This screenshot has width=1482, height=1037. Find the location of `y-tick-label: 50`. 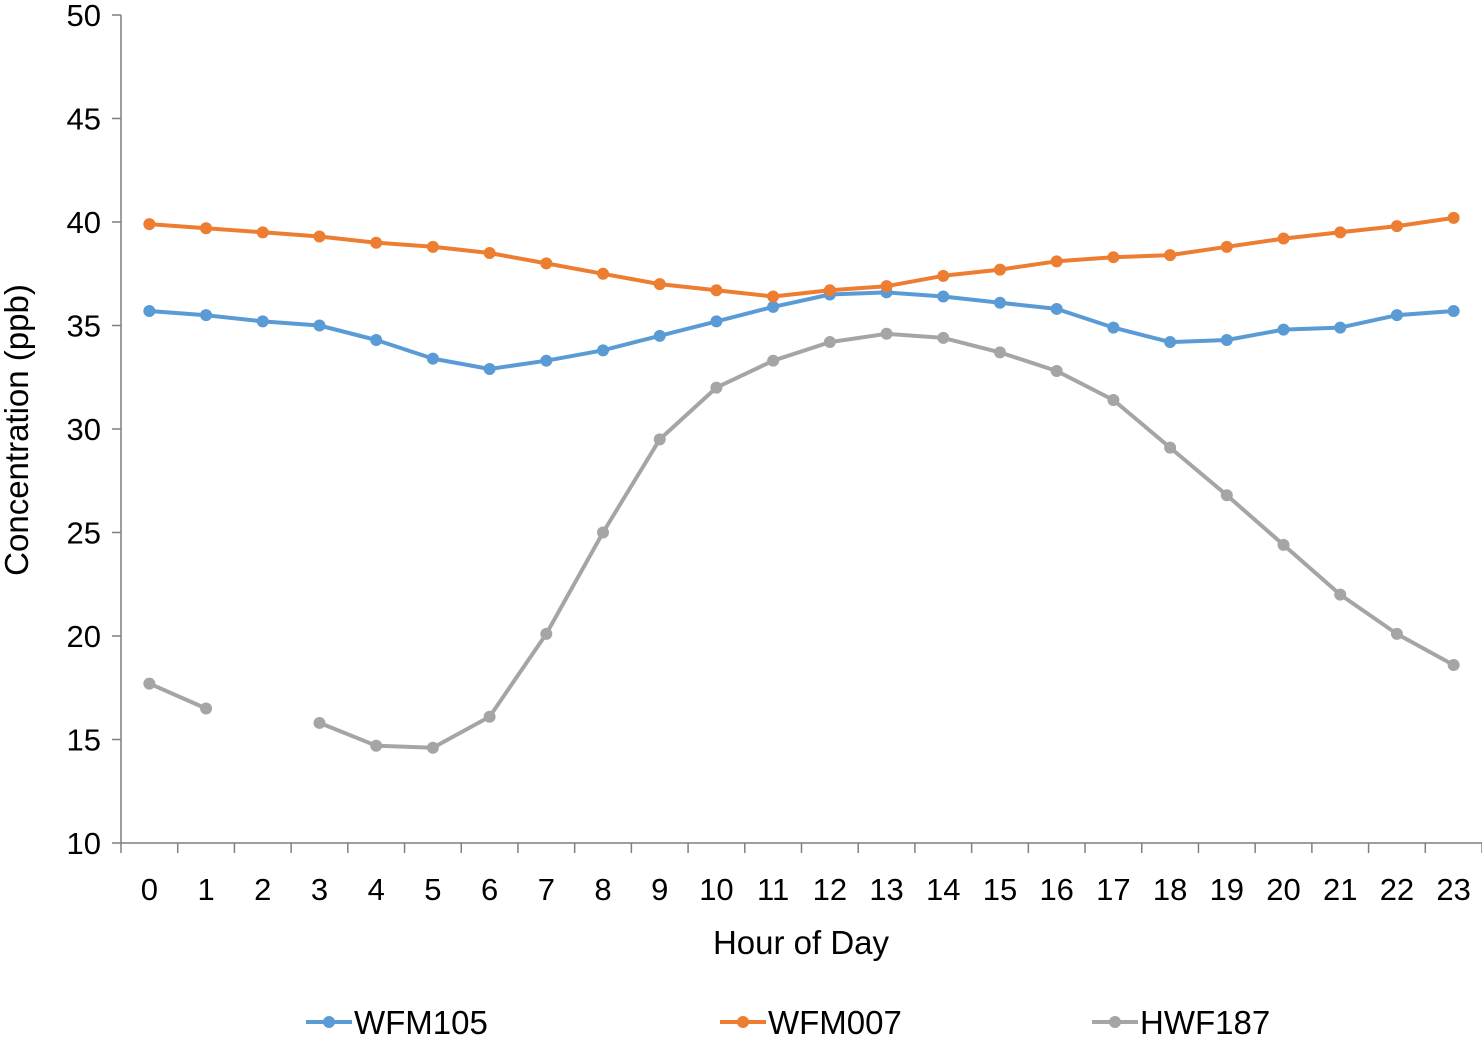

y-tick-label: 50 is located at coordinates (84, 16).